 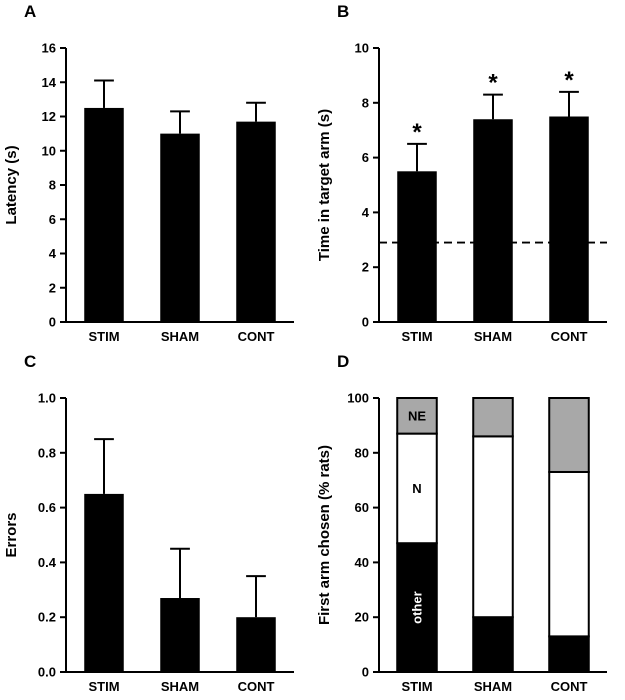 I want to click on y-tick-label: 100, so click(x=358, y=398).